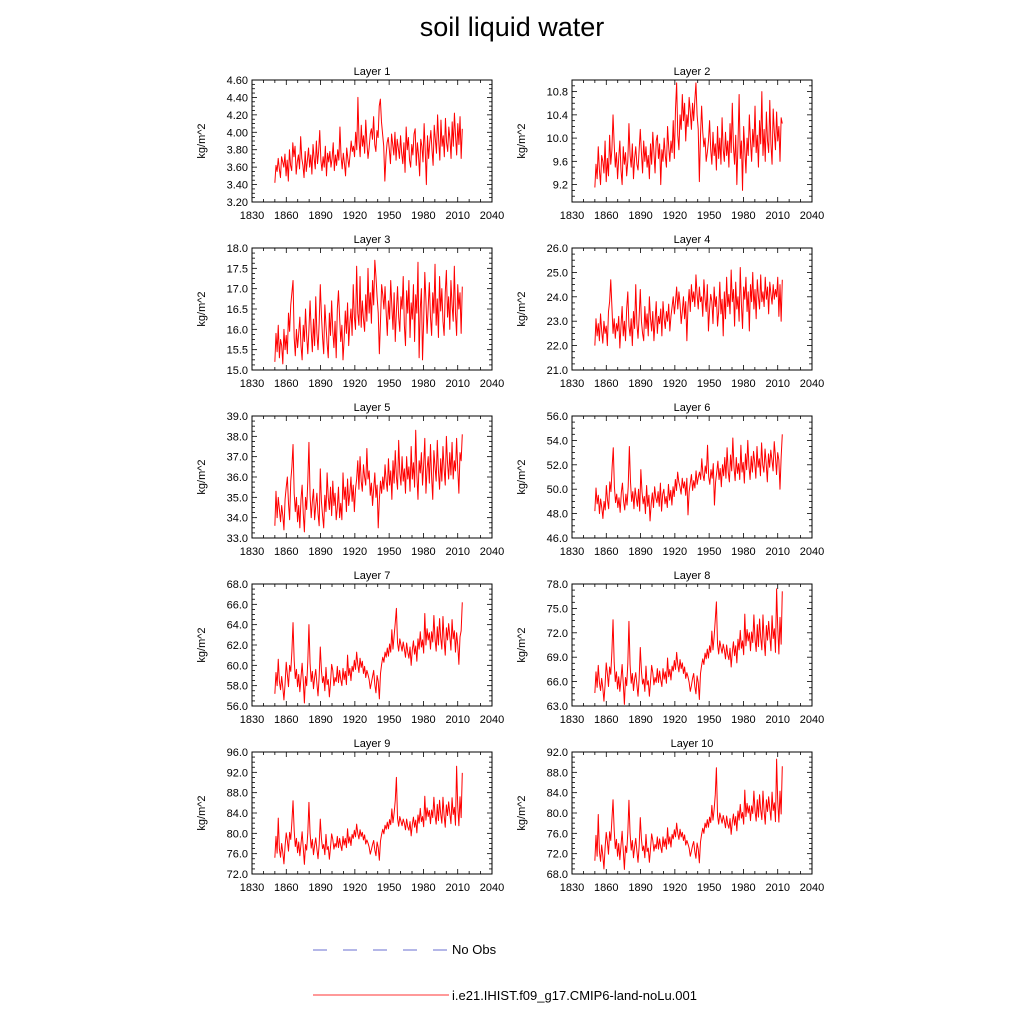 The image size is (1024, 1024). What do you see at coordinates (557, 609) in the screenshot?
I see `y-tick-label: 75.0` at bounding box center [557, 609].